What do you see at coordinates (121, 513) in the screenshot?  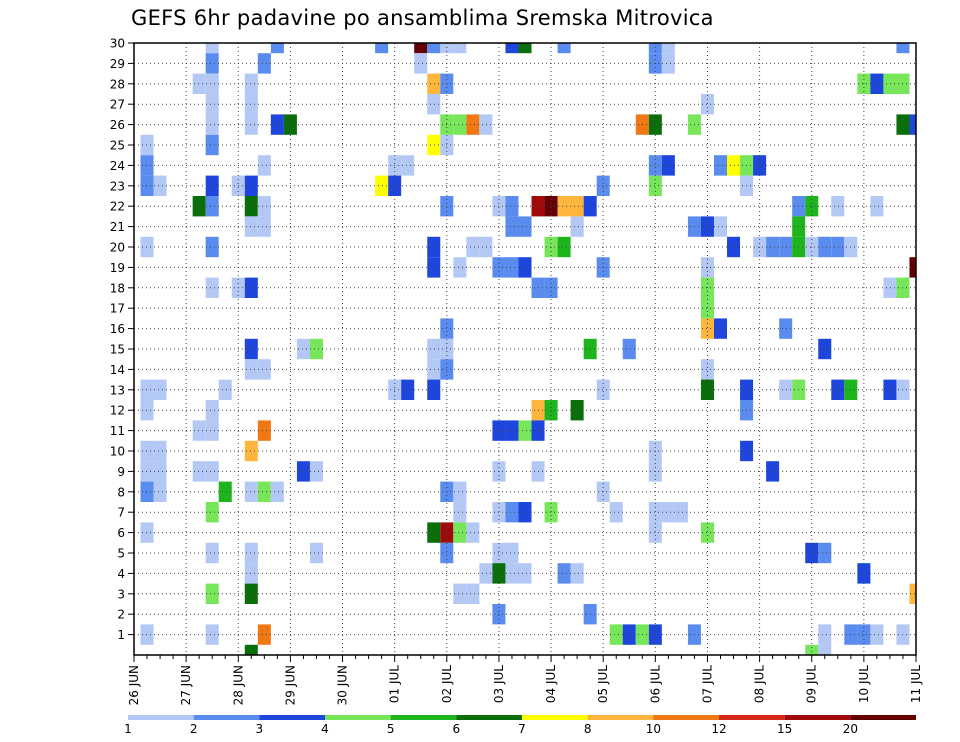 I see `y-tick-label: 7` at bounding box center [121, 513].